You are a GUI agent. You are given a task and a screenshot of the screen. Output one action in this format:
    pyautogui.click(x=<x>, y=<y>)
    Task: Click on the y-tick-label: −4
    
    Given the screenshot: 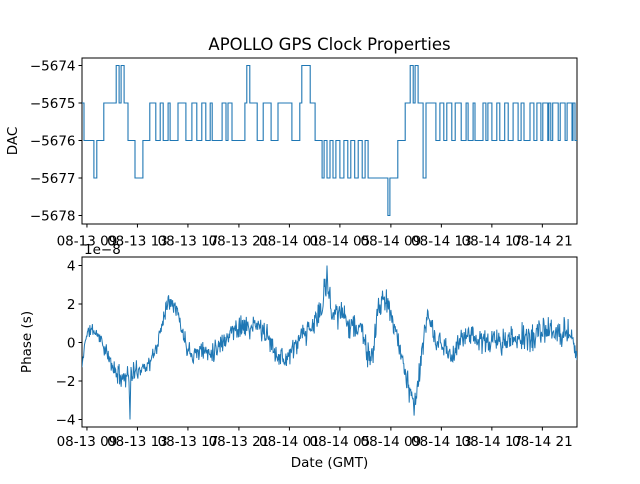 What is the action you would take?
    pyautogui.click(x=66, y=420)
    